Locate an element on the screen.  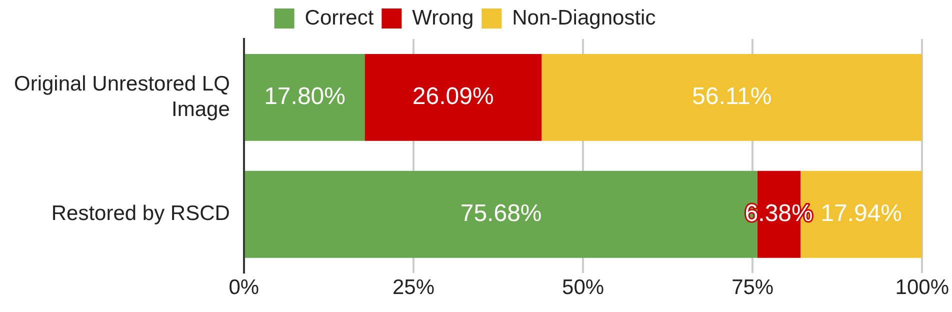
data-label: 17.80% is located at coordinates (305, 96).